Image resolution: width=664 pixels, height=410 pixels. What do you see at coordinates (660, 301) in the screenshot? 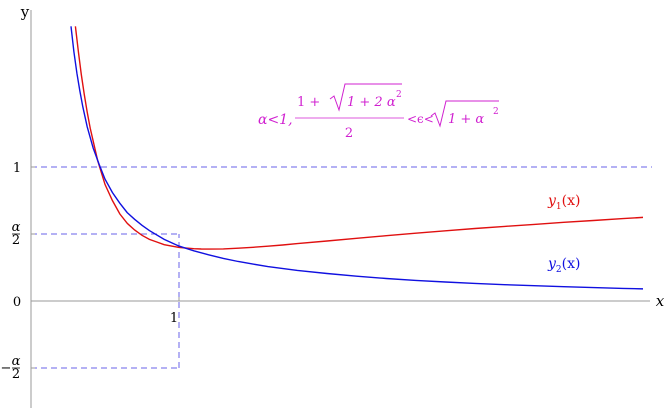
I see `x-axis-title: x` at bounding box center [660, 301].